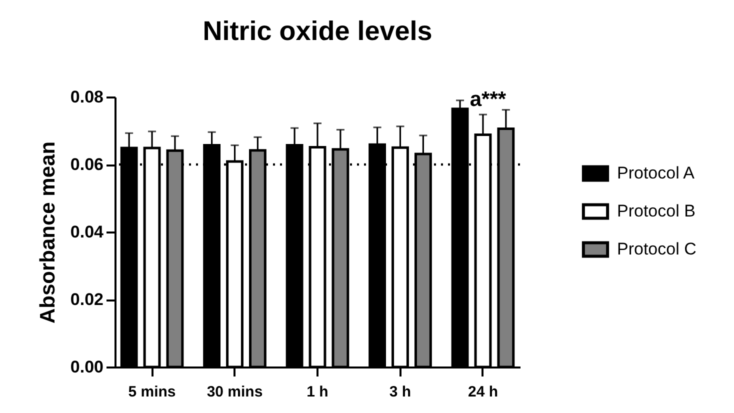 This screenshot has width=734, height=413. Describe the element at coordinates (152, 392) in the screenshot. I see `x-tick-label: 5 mins` at that location.